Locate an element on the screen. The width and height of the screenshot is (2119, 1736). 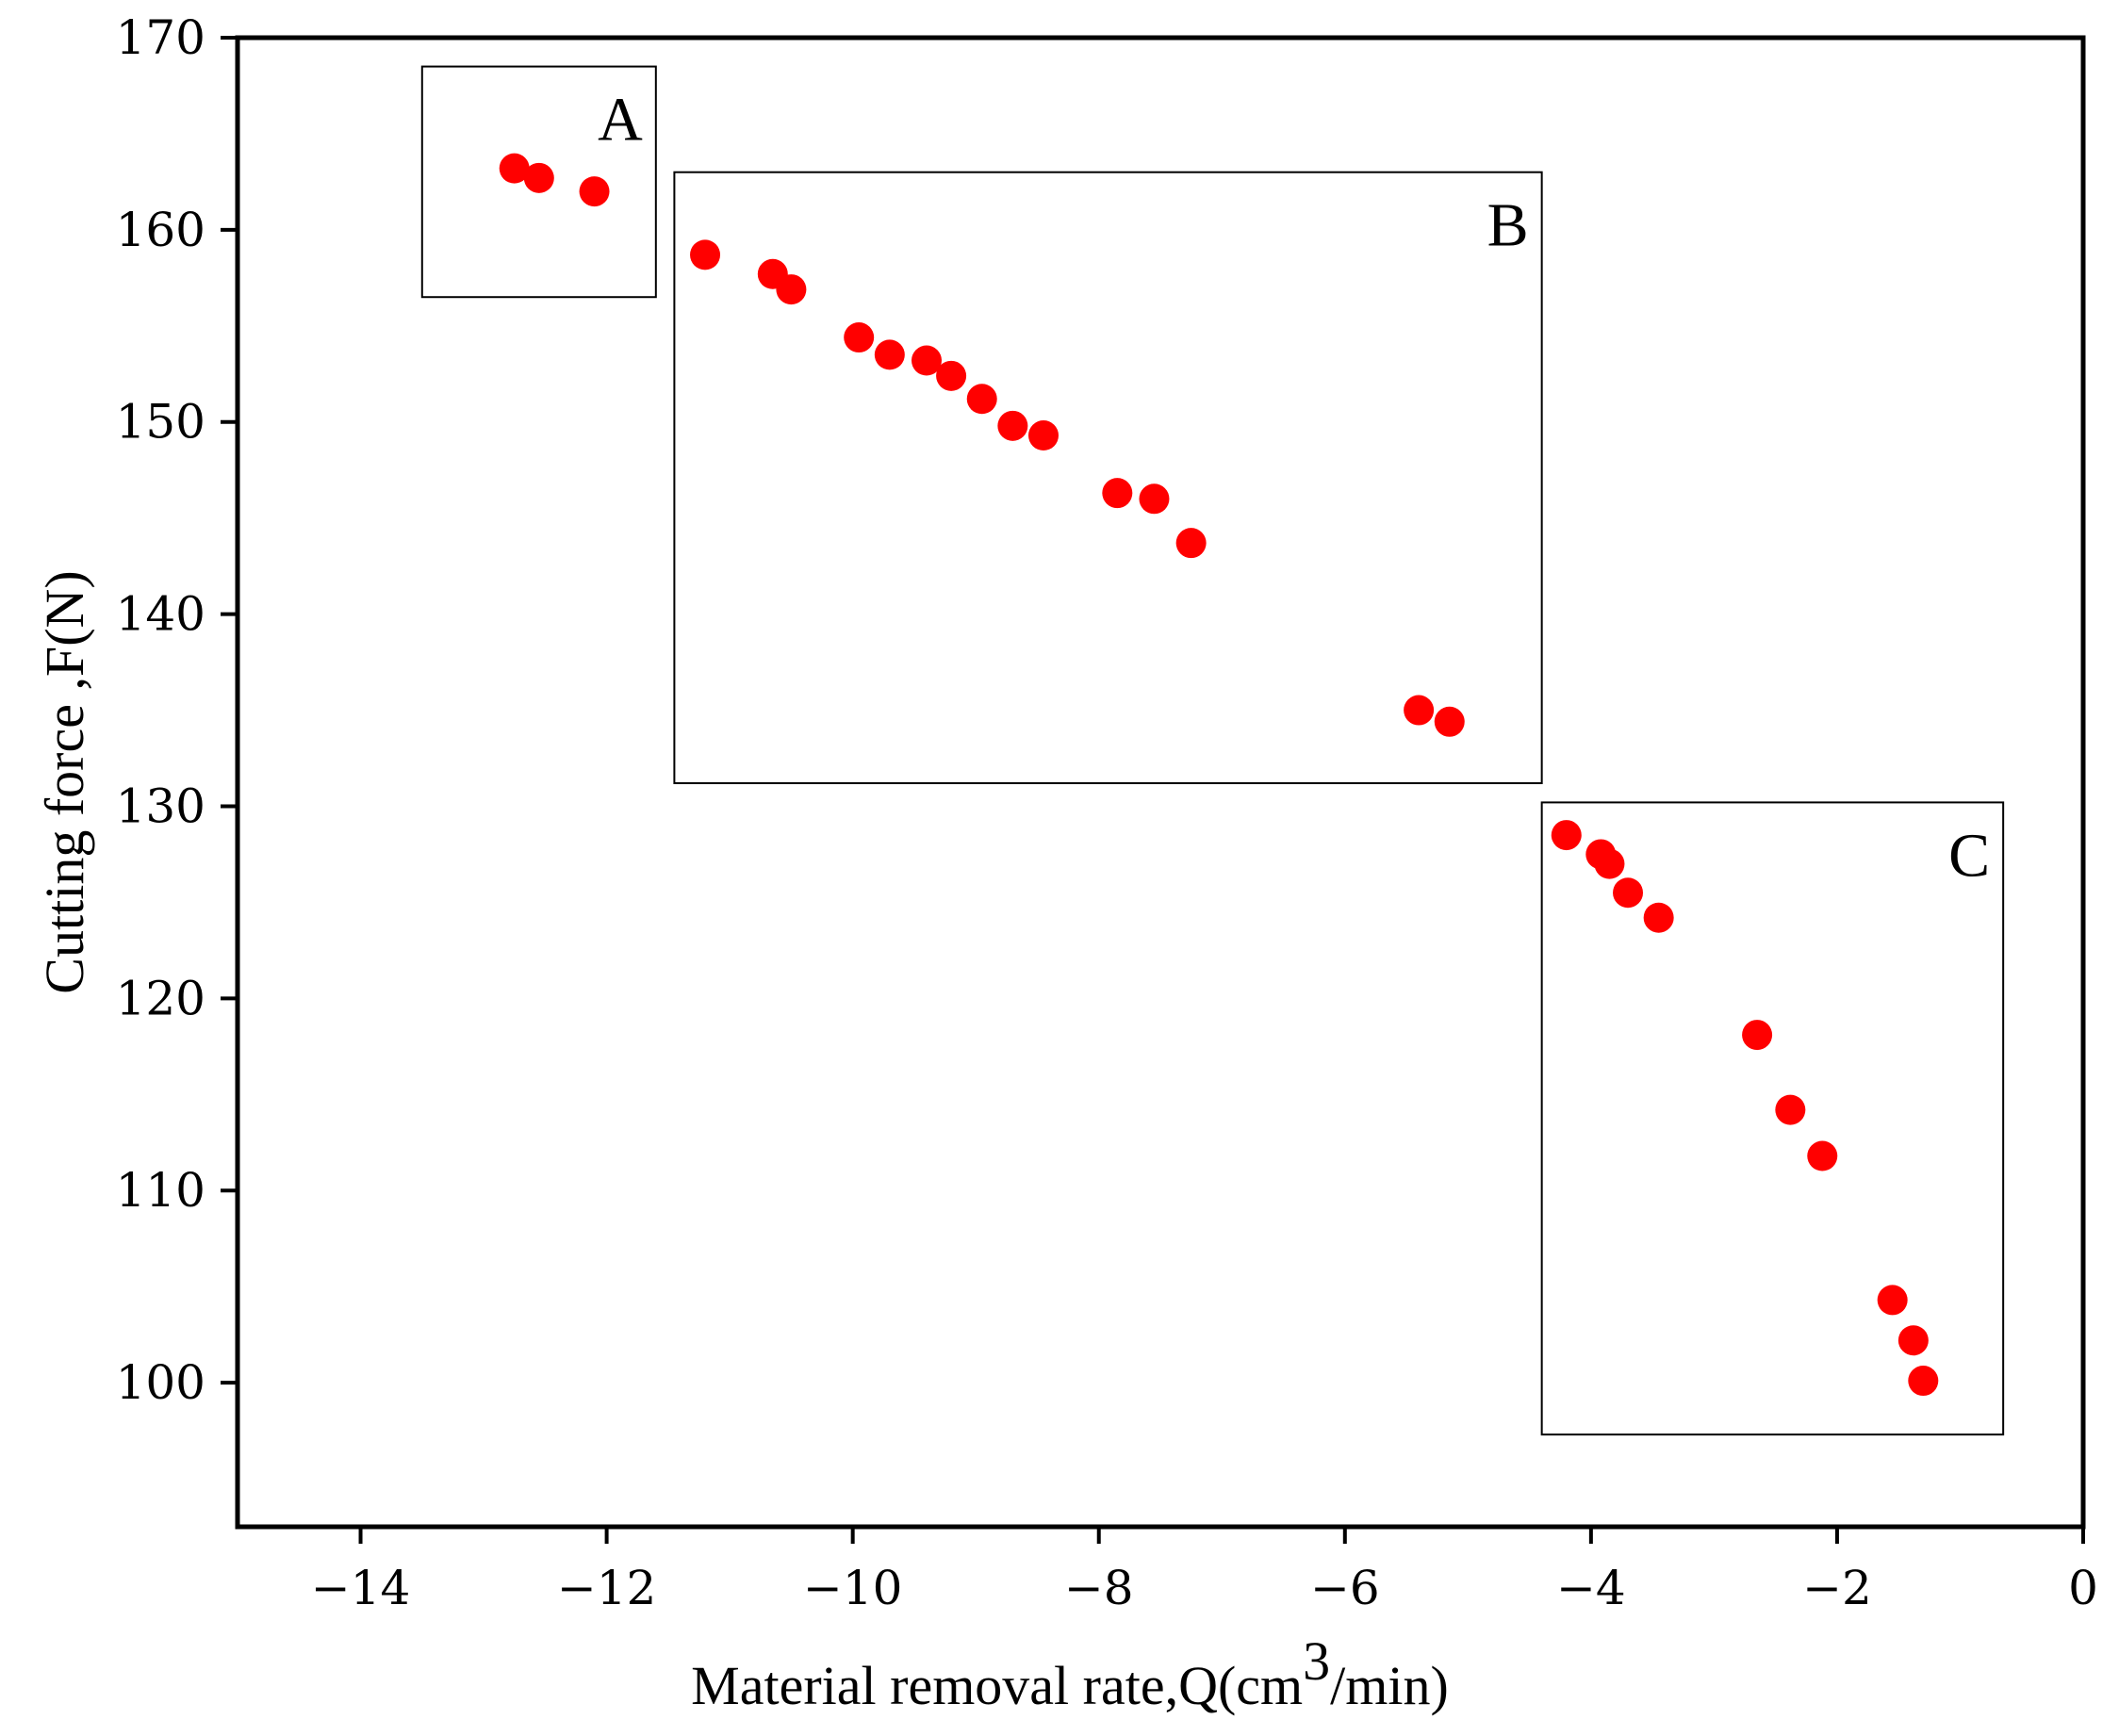
y-tick-label: 130 is located at coordinates (160, 805).